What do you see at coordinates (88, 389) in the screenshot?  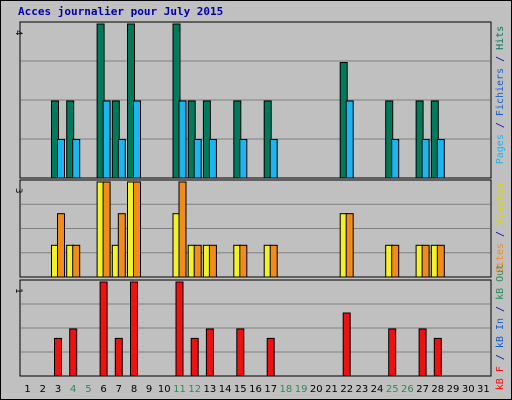 I see `x-tick-label-day-5: 5` at bounding box center [88, 389].